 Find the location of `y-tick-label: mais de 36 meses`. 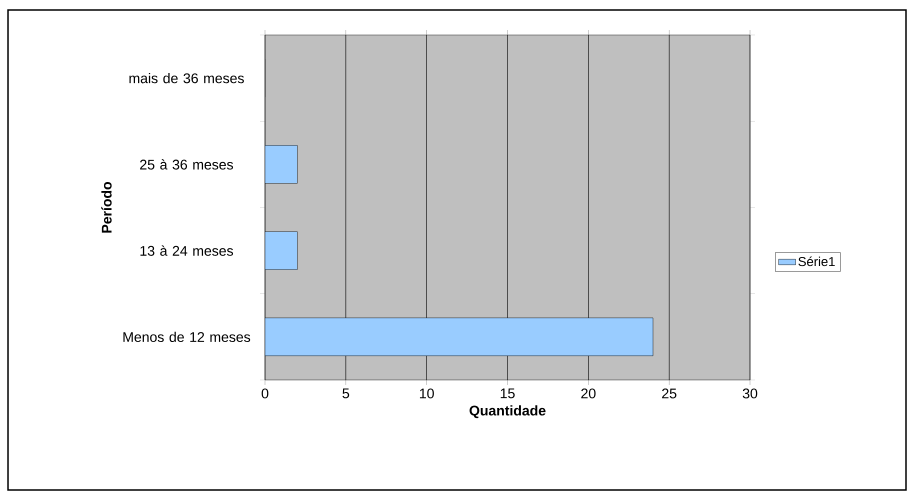

y-tick-label: mais de 36 meses is located at coordinates (186, 78).